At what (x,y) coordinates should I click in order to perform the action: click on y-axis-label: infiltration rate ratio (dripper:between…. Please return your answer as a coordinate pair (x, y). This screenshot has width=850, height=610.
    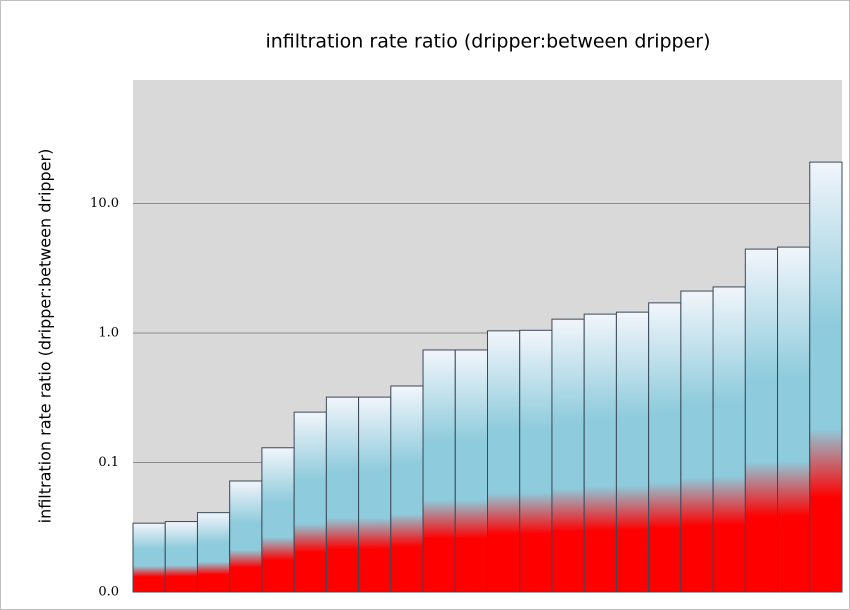
    Looking at the image, I should click on (45, 336).